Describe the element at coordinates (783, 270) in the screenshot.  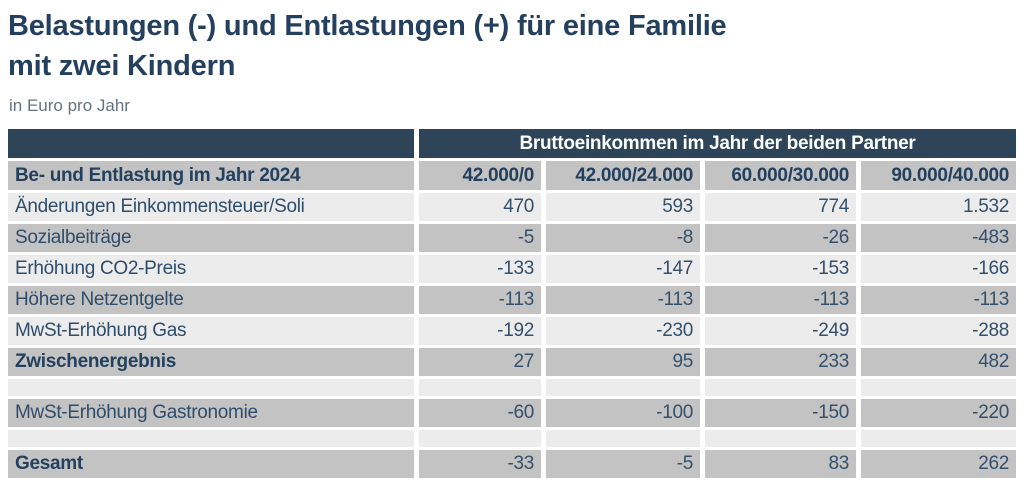
I see `cell-value: -153` at that location.